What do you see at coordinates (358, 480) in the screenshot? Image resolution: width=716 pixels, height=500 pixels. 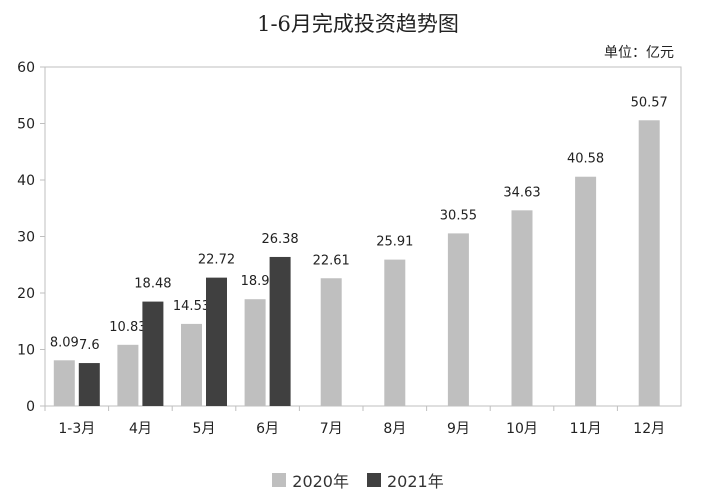 I see `legend: 2020年 2021年` at bounding box center [358, 480].